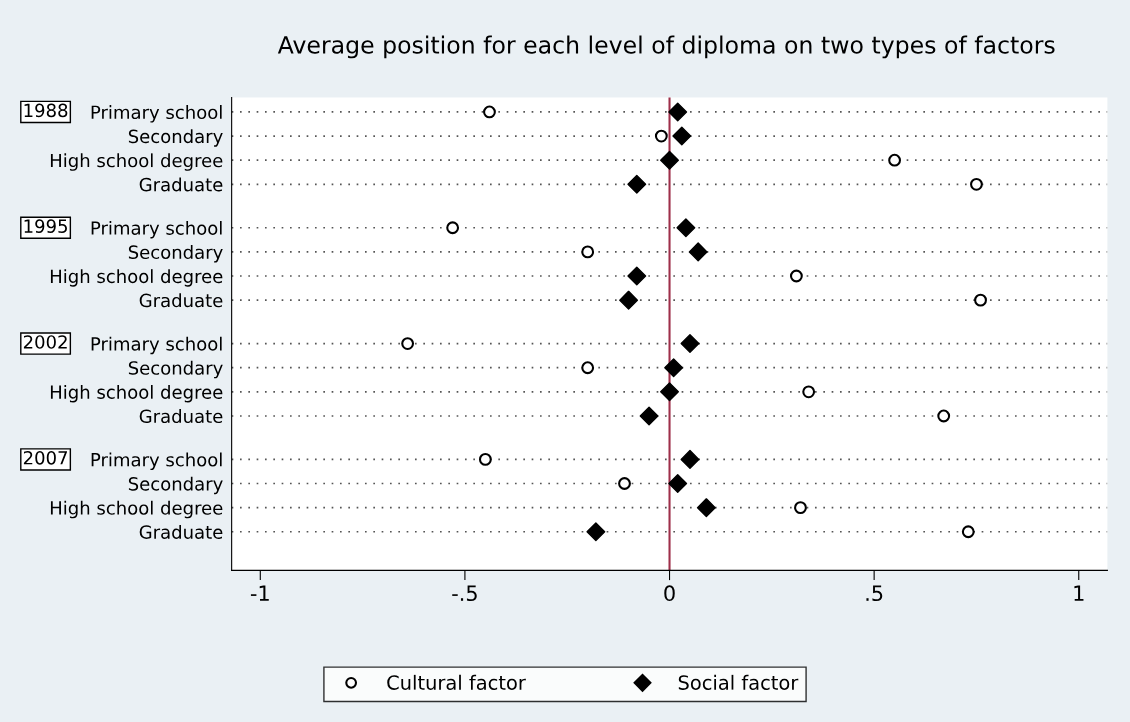 Image resolution: width=1130 pixels, height=722 pixels. I want to click on text: 1988, so click(46, 110).